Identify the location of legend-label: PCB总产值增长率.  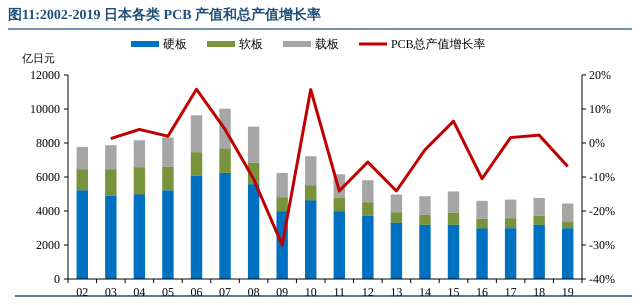
(438, 44).